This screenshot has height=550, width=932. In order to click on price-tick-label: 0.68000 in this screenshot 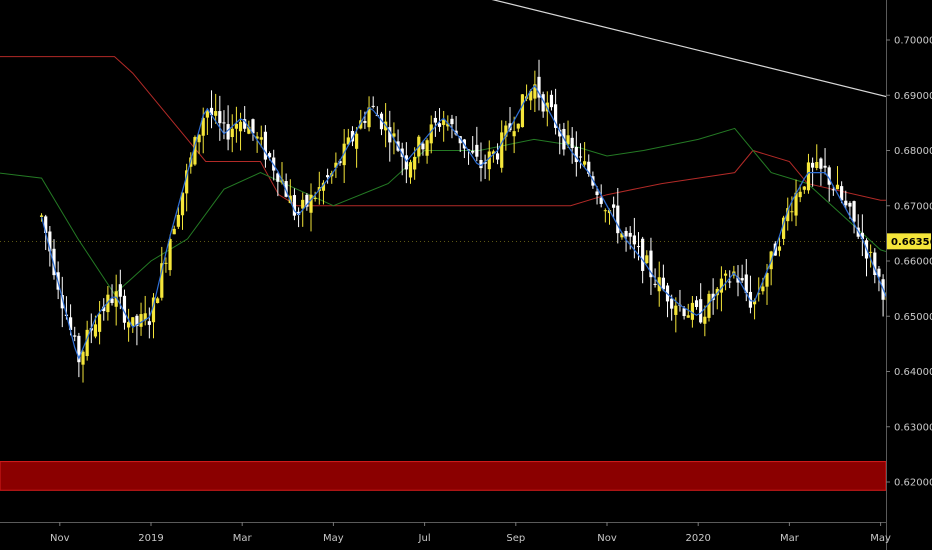, I will do `click(913, 151)`.